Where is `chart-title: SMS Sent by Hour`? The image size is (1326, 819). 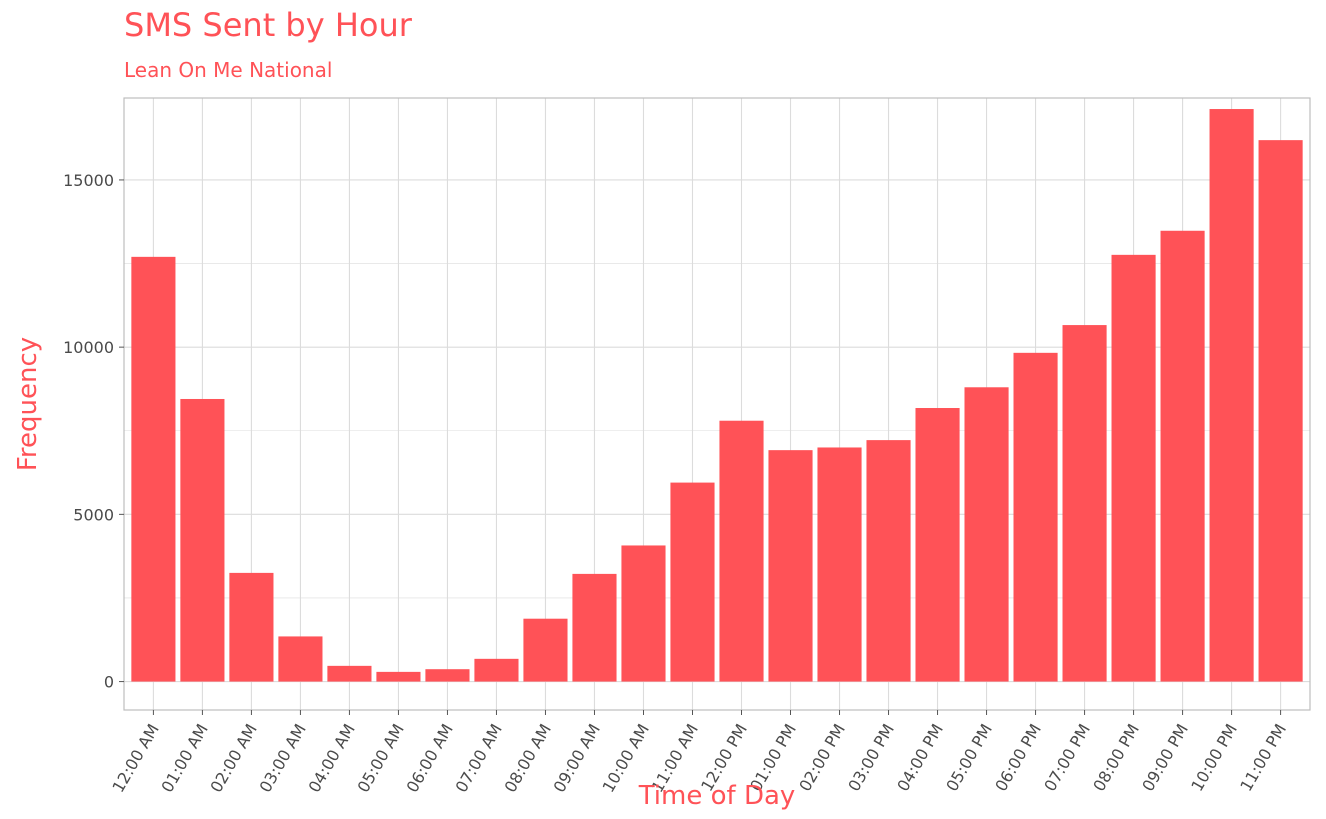 chart-title: SMS Sent by Hour is located at coordinates (268, 25).